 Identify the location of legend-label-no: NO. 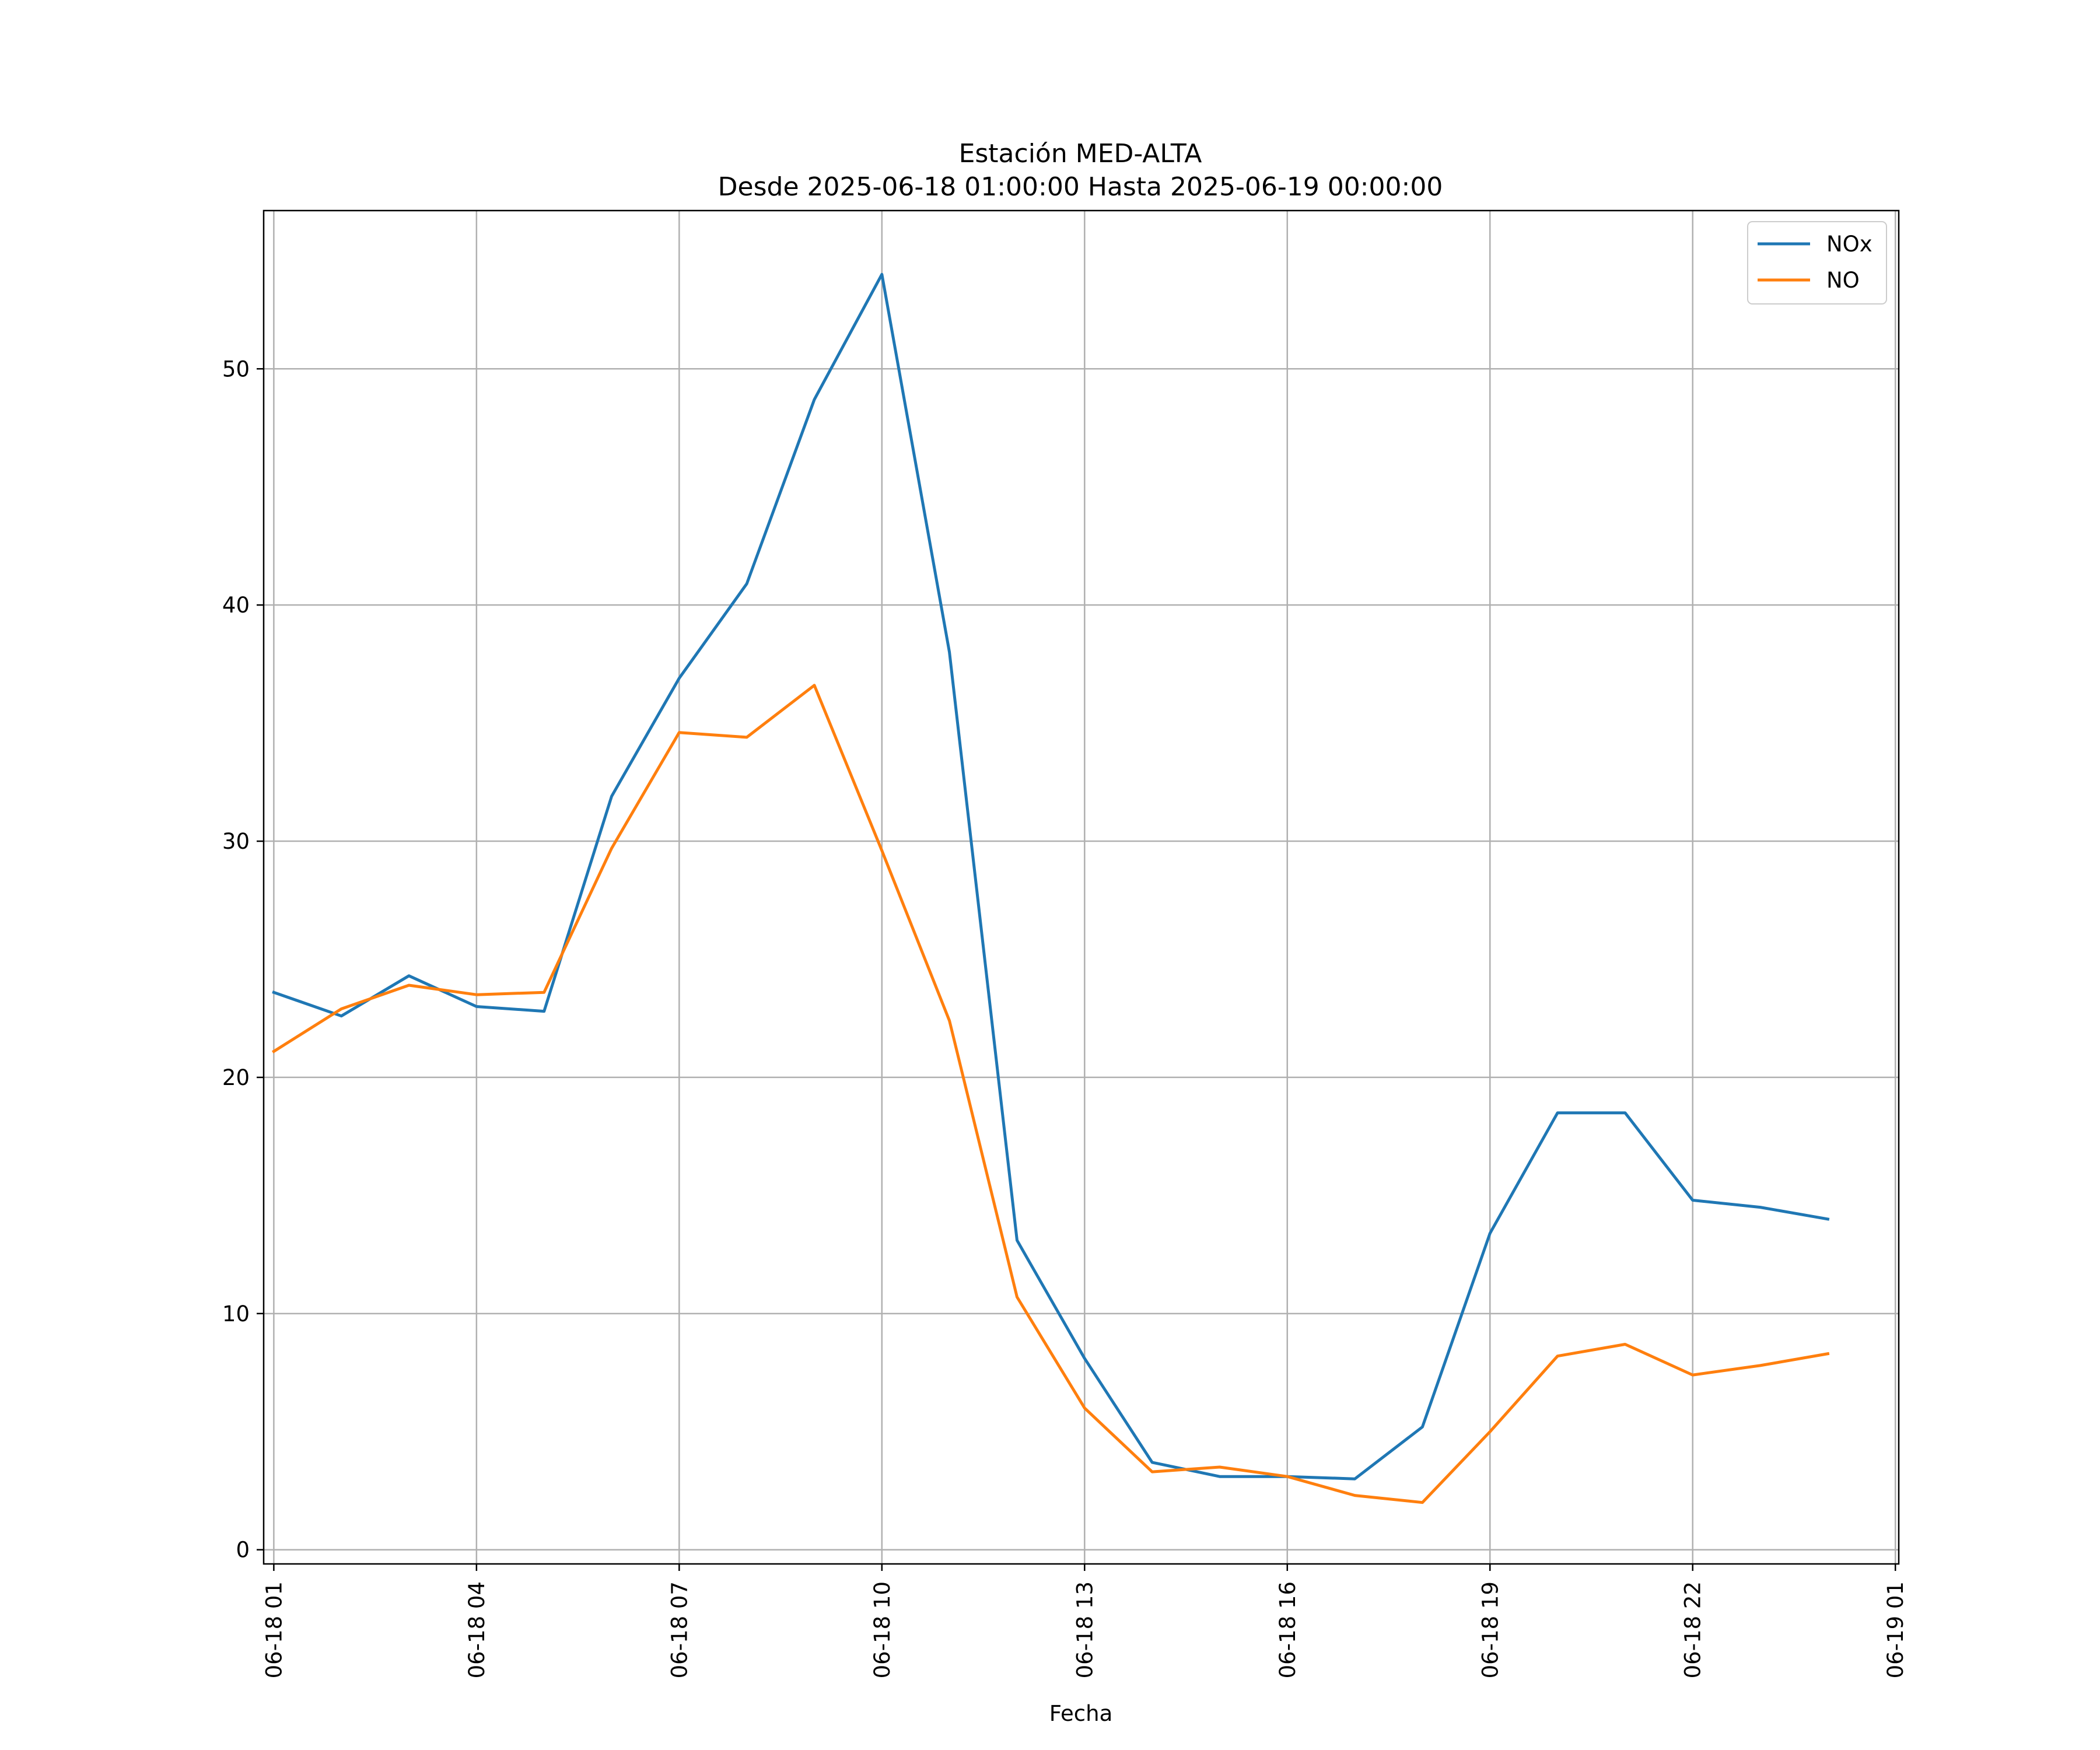
(1843, 280).